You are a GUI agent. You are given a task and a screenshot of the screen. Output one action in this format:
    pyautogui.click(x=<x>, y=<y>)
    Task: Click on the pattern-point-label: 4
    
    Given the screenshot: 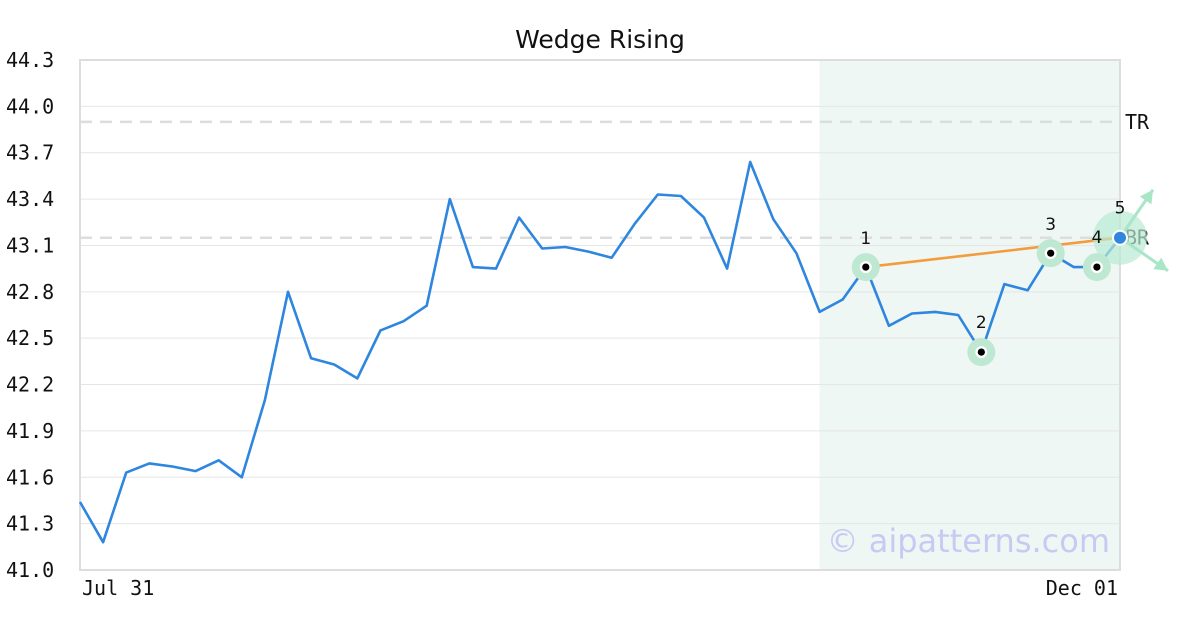 What is the action you would take?
    pyautogui.click(x=1096, y=238)
    